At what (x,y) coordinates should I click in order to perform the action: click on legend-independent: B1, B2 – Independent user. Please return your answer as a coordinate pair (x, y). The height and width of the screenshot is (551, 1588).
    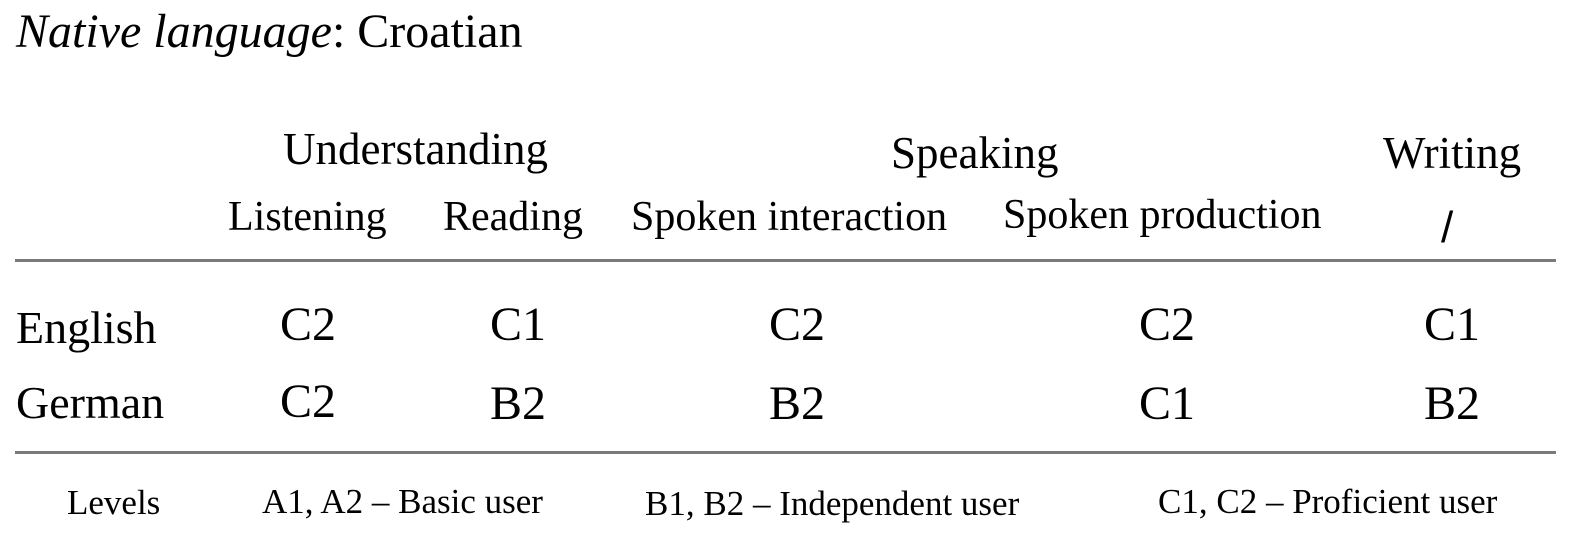
    Looking at the image, I should click on (832, 503).